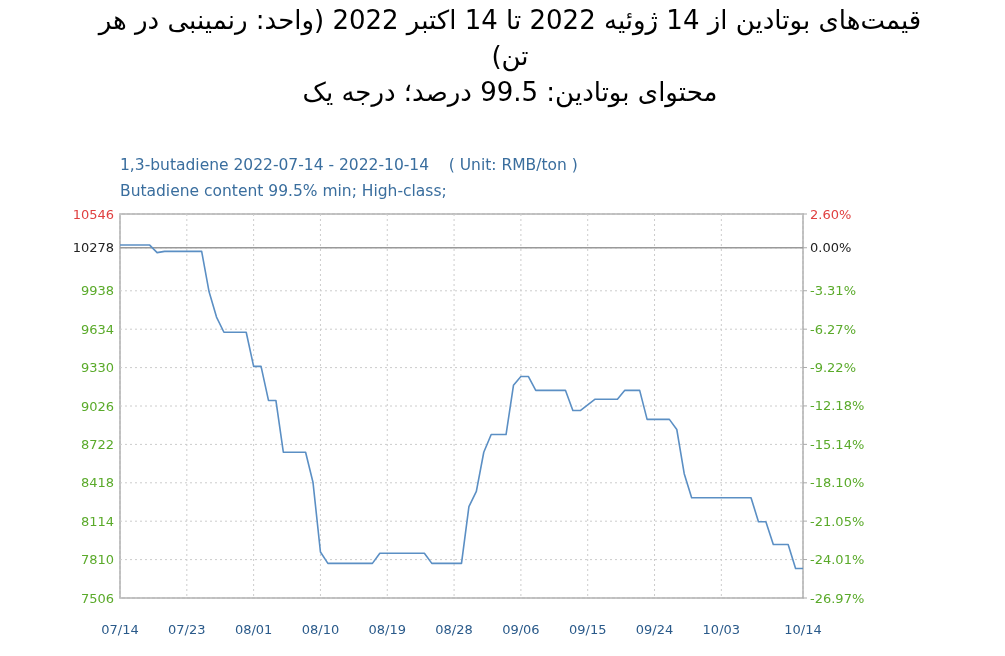  Describe the element at coordinates (654, 629) in the screenshot. I see `x-tick-label: 09/24` at that location.